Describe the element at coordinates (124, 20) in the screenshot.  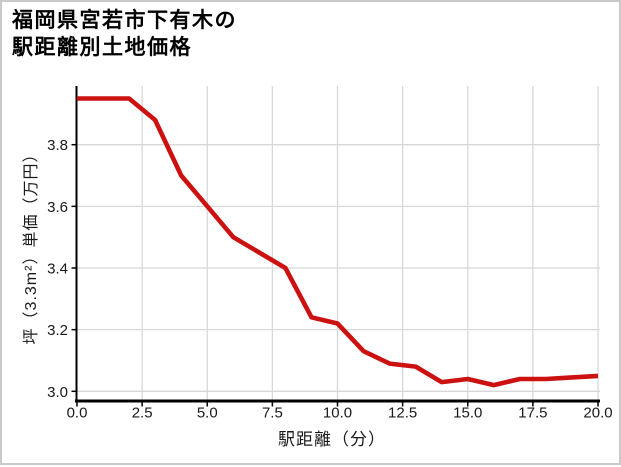
I see `chart-title-line-1: 福岡県宮若市下有木の` at that location.